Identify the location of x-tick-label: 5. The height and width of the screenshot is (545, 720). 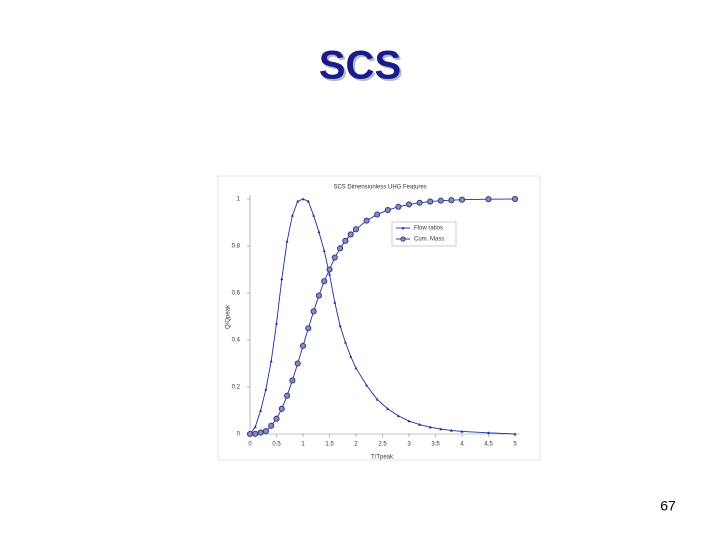
(515, 445).